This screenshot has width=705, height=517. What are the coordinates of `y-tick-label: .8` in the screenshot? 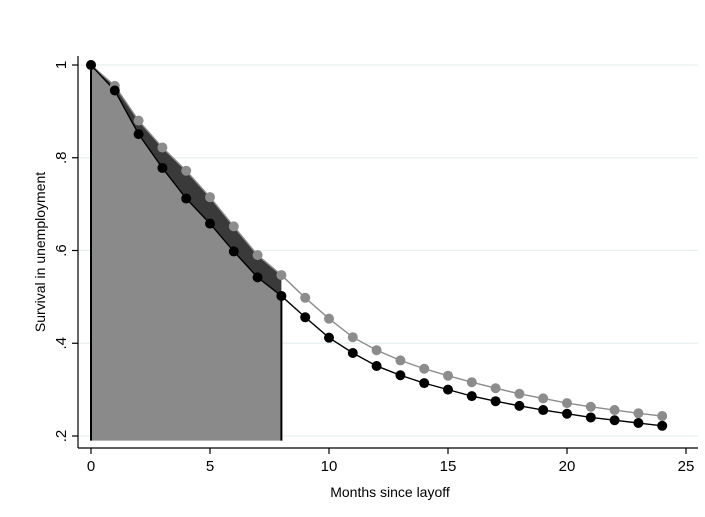 It's located at (61, 157).